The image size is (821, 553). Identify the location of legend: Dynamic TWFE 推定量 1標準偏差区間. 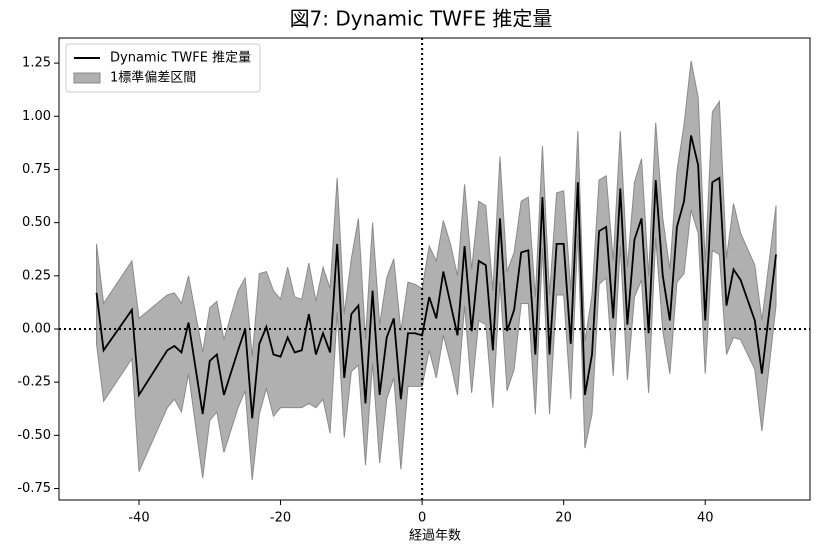
(163, 68).